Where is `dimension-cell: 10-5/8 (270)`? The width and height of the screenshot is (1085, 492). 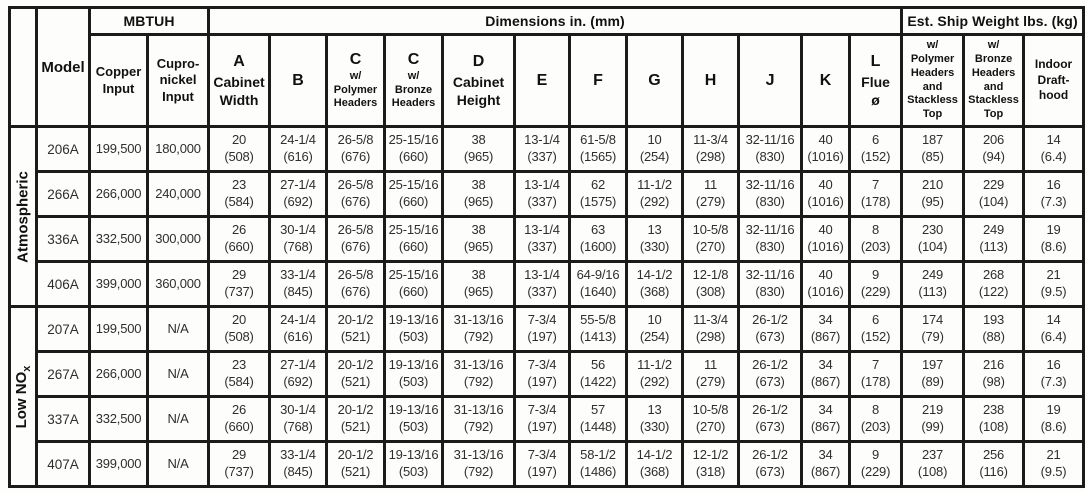 dimension-cell: 10-5/8 (270) is located at coordinates (711, 419).